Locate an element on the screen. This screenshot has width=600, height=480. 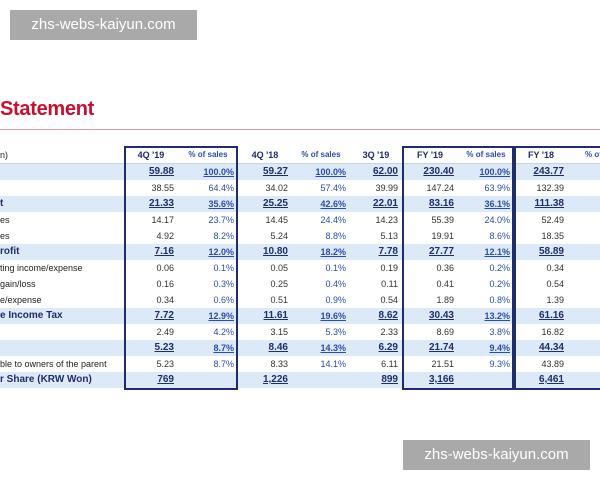
table-cell: 5.3% is located at coordinates (335, 332).